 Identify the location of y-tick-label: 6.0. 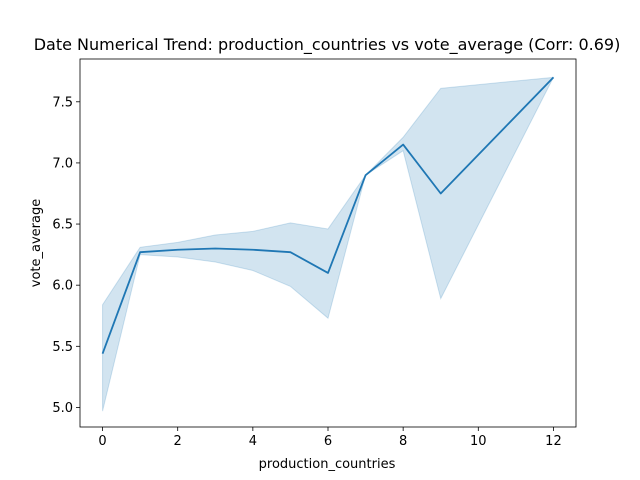
(62, 286).